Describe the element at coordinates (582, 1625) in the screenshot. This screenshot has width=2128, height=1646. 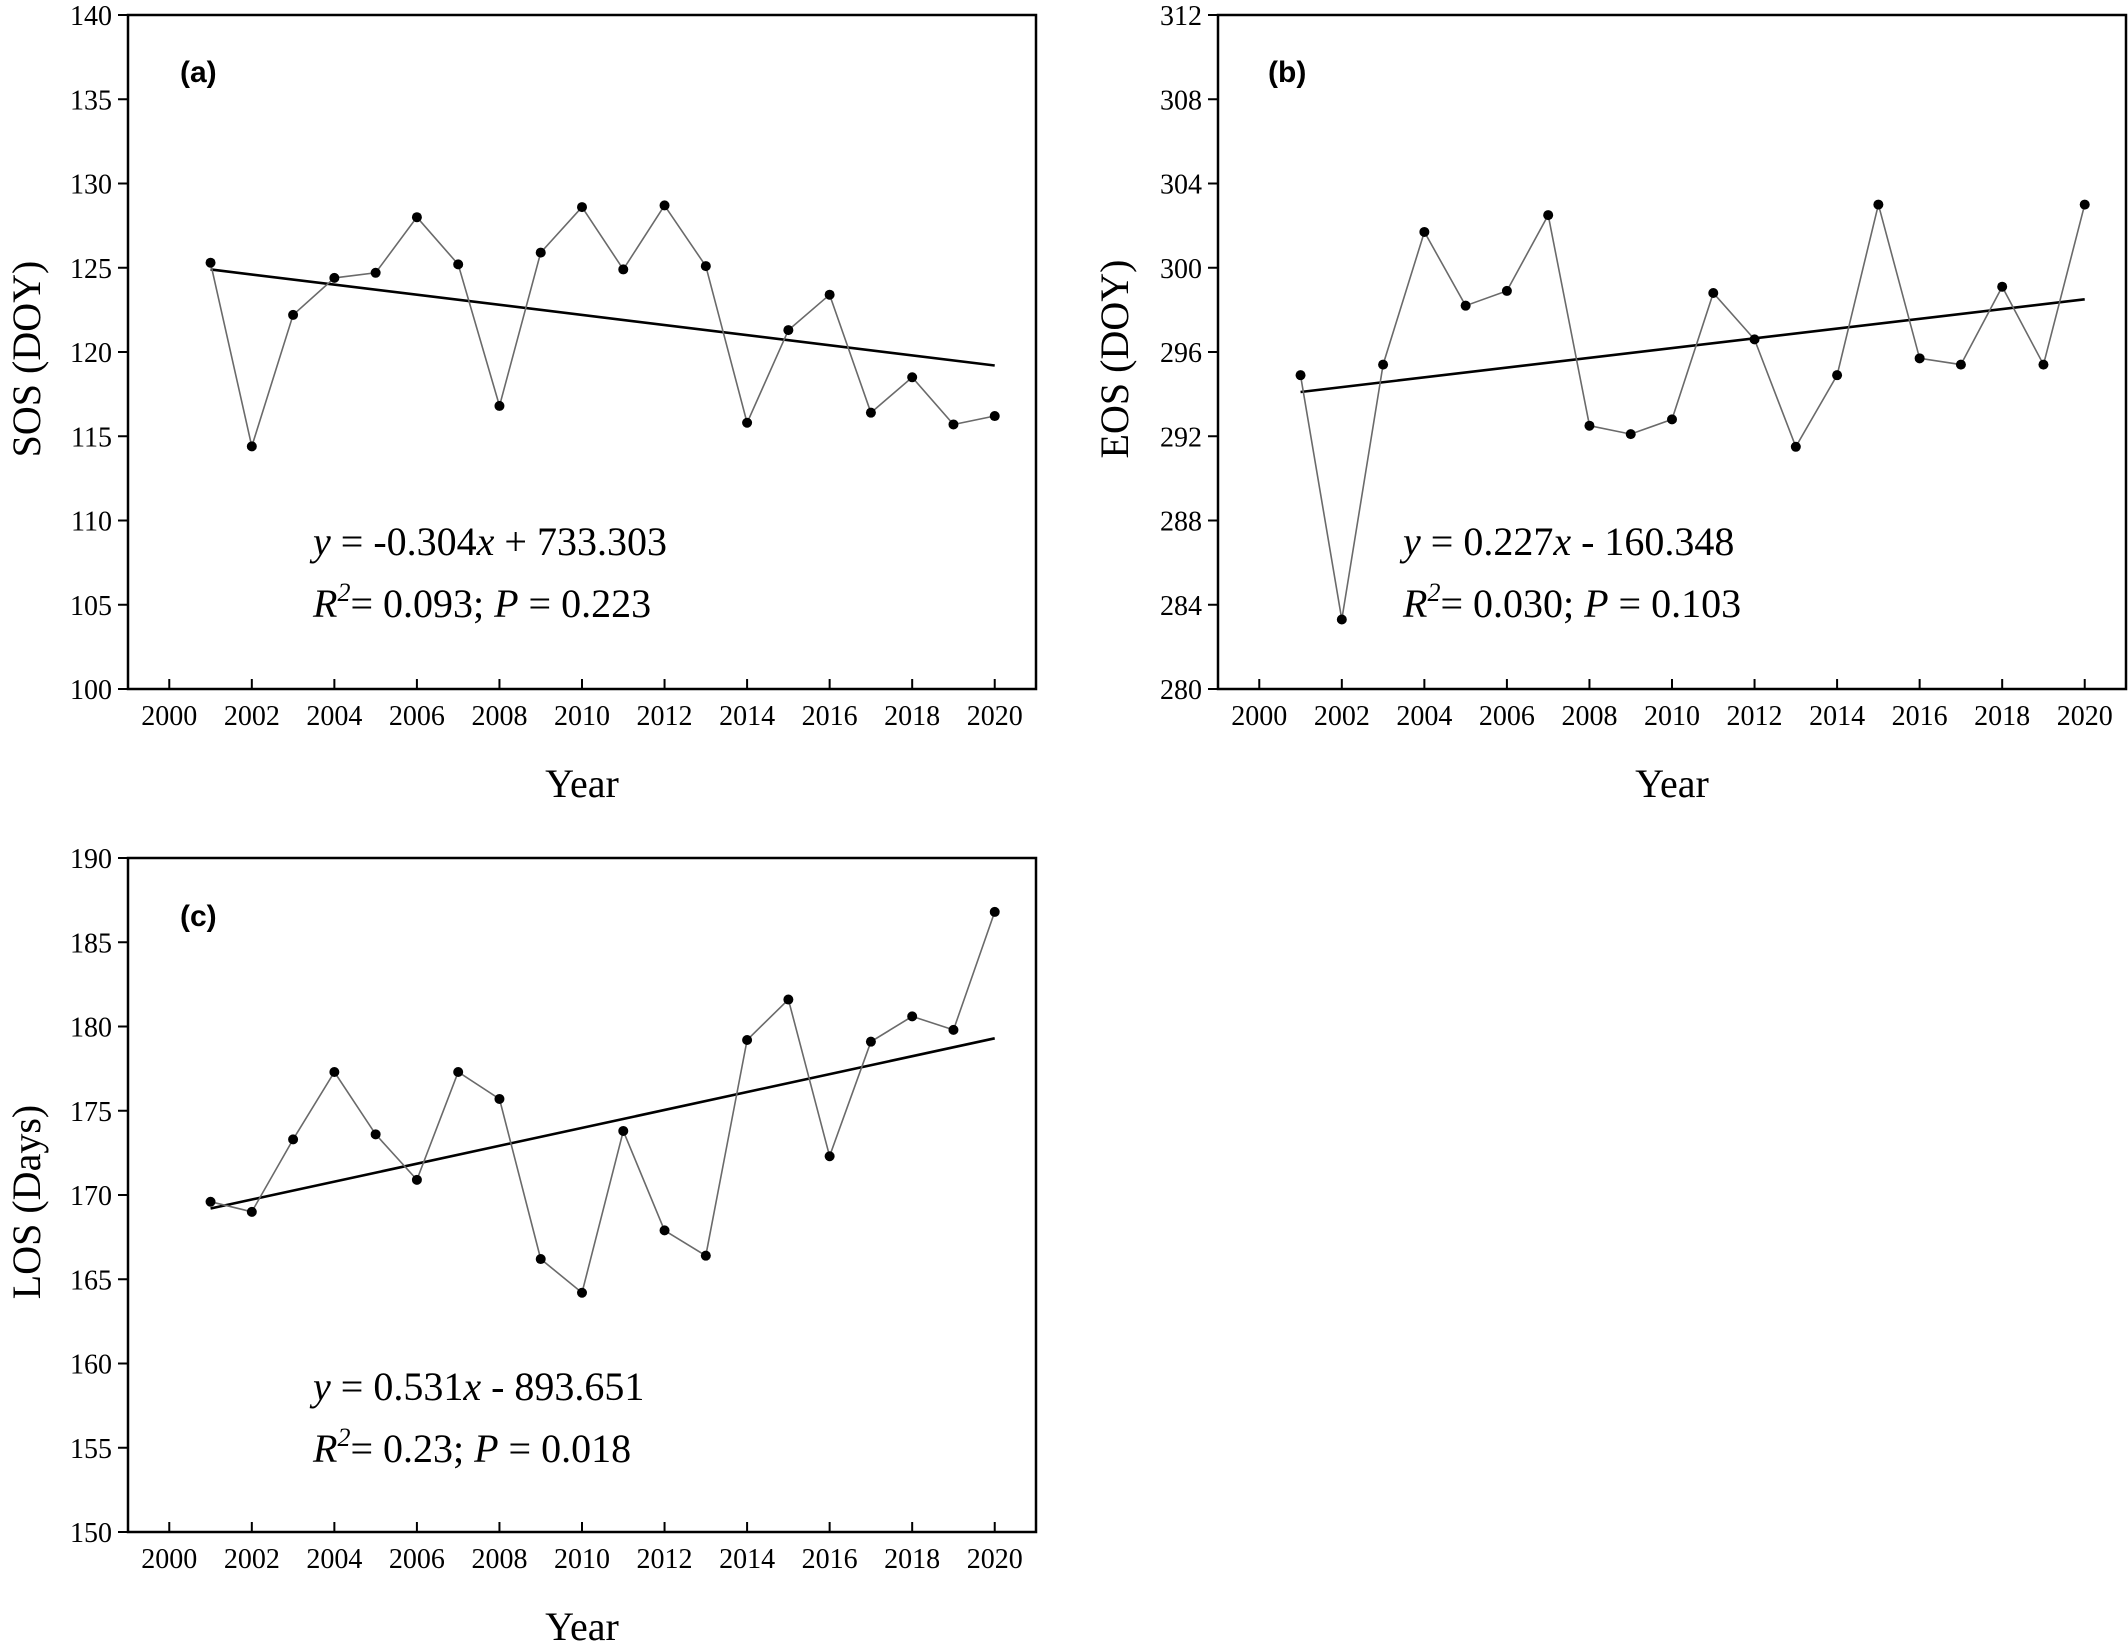
I see `x-axis-title: Year` at that location.